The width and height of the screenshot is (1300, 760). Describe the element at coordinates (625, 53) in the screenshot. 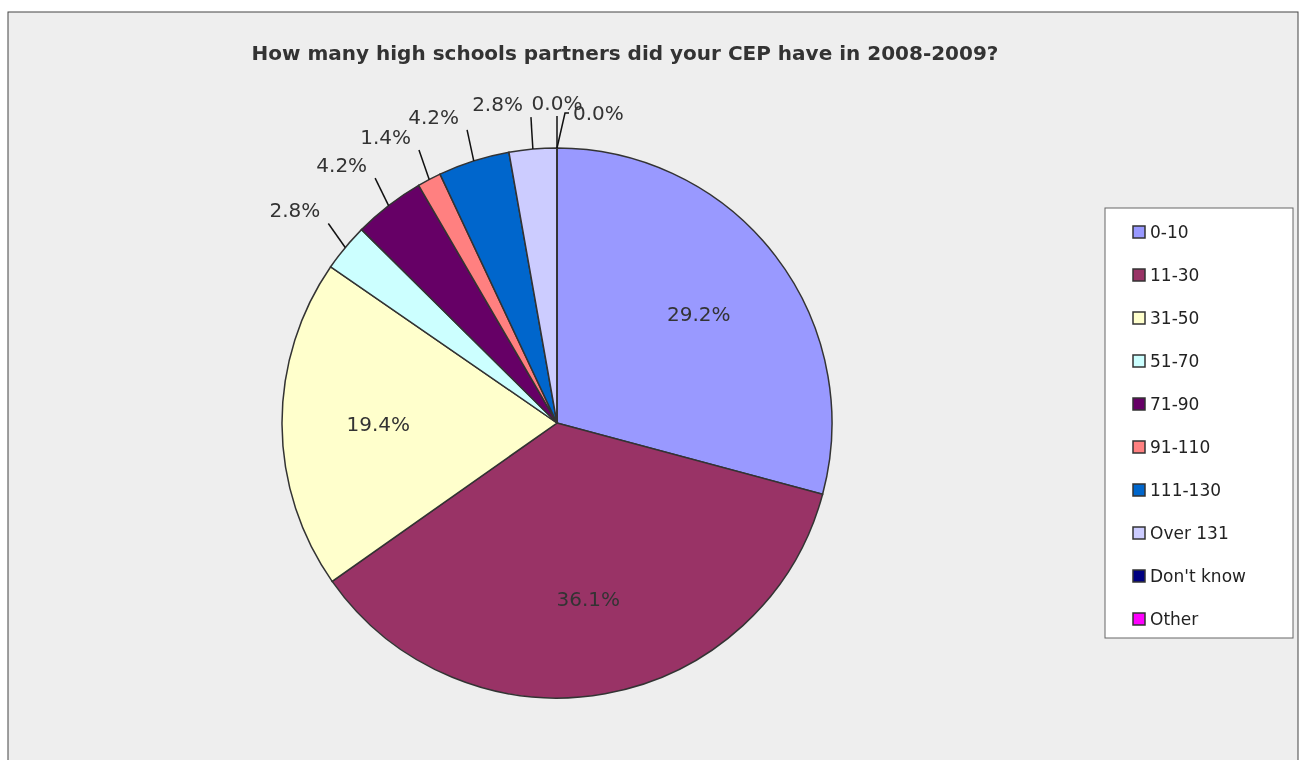

I see `chart-title: How many high schools partners did your CEP have in 2008-2009?` at that location.